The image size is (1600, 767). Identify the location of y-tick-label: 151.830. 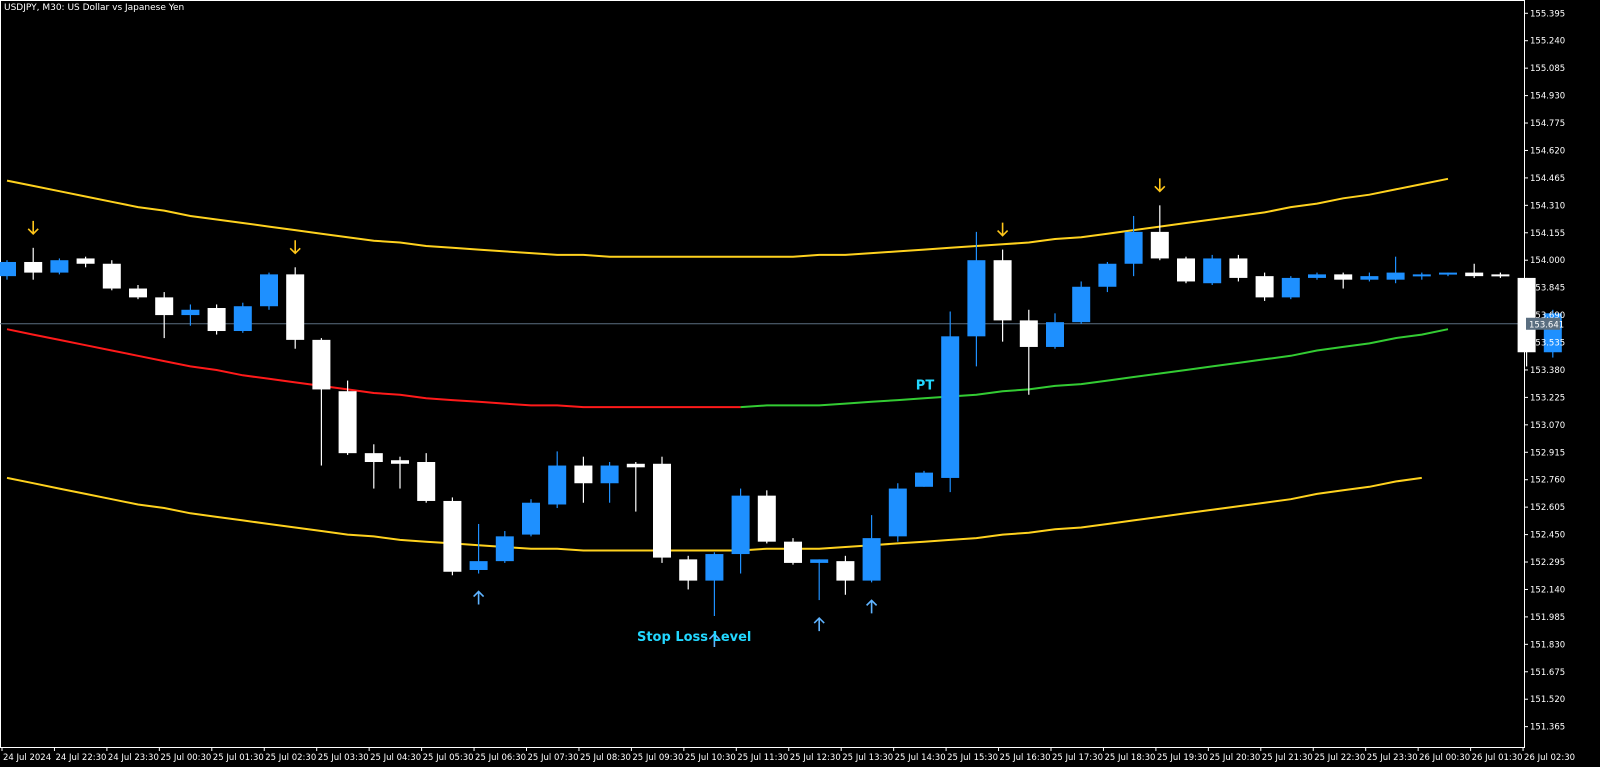
(1547, 645).